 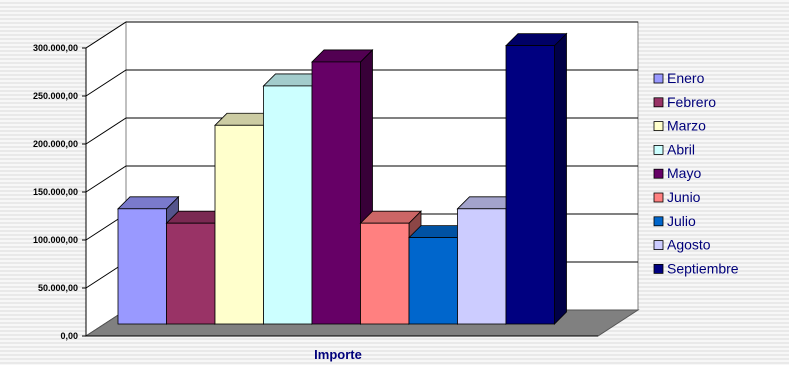 What do you see at coordinates (55, 48) in the screenshot?
I see `y-tick-label: 300.000,00` at bounding box center [55, 48].